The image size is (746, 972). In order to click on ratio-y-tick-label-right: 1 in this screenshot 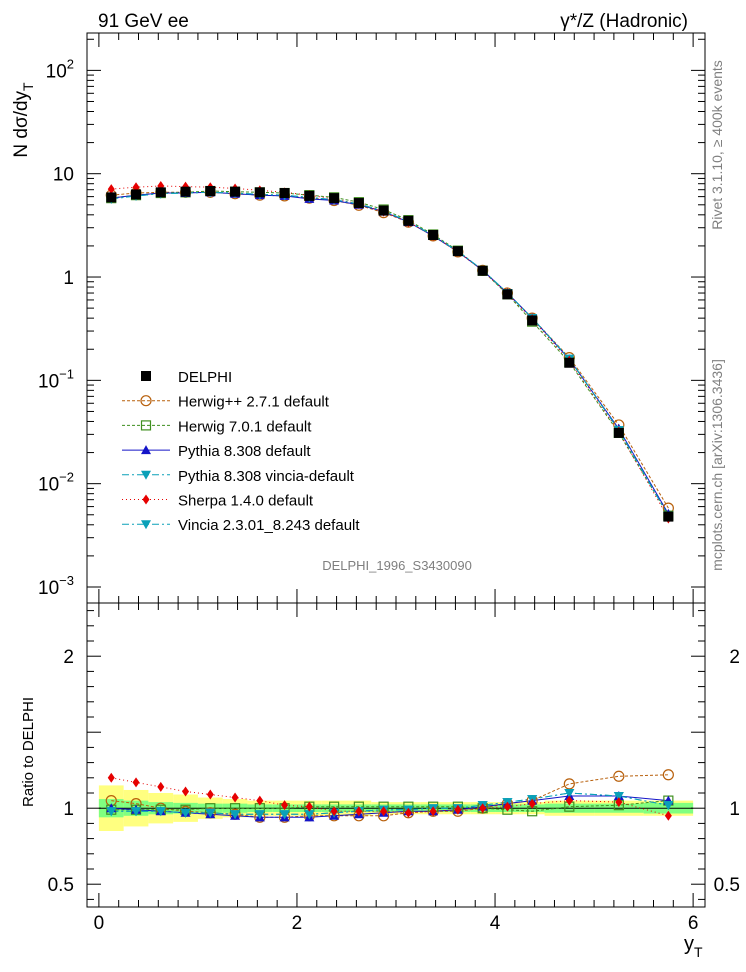, I will do `click(734, 809)`.